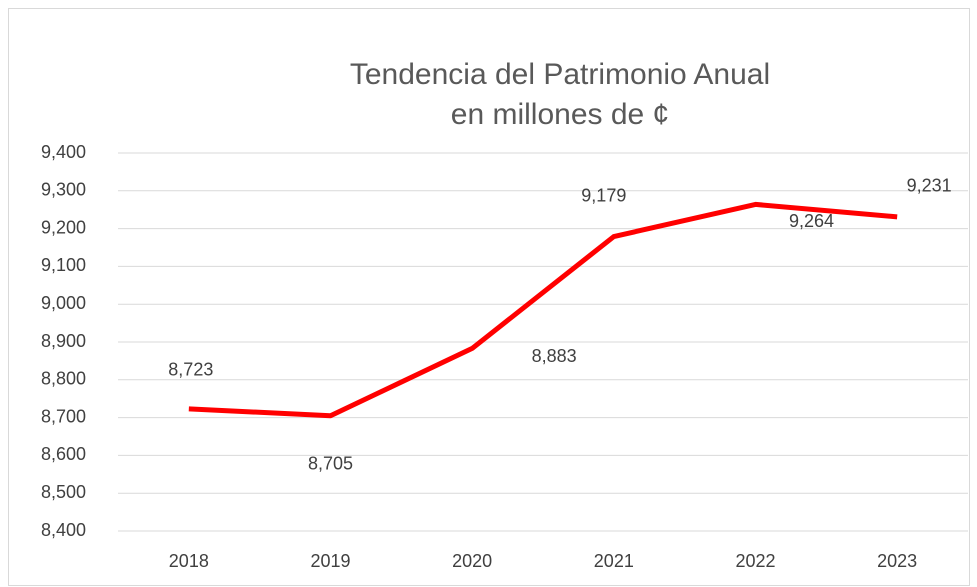 The height and width of the screenshot is (587, 977). What do you see at coordinates (330, 561) in the screenshot?
I see `x-tick-label: 2019` at bounding box center [330, 561].